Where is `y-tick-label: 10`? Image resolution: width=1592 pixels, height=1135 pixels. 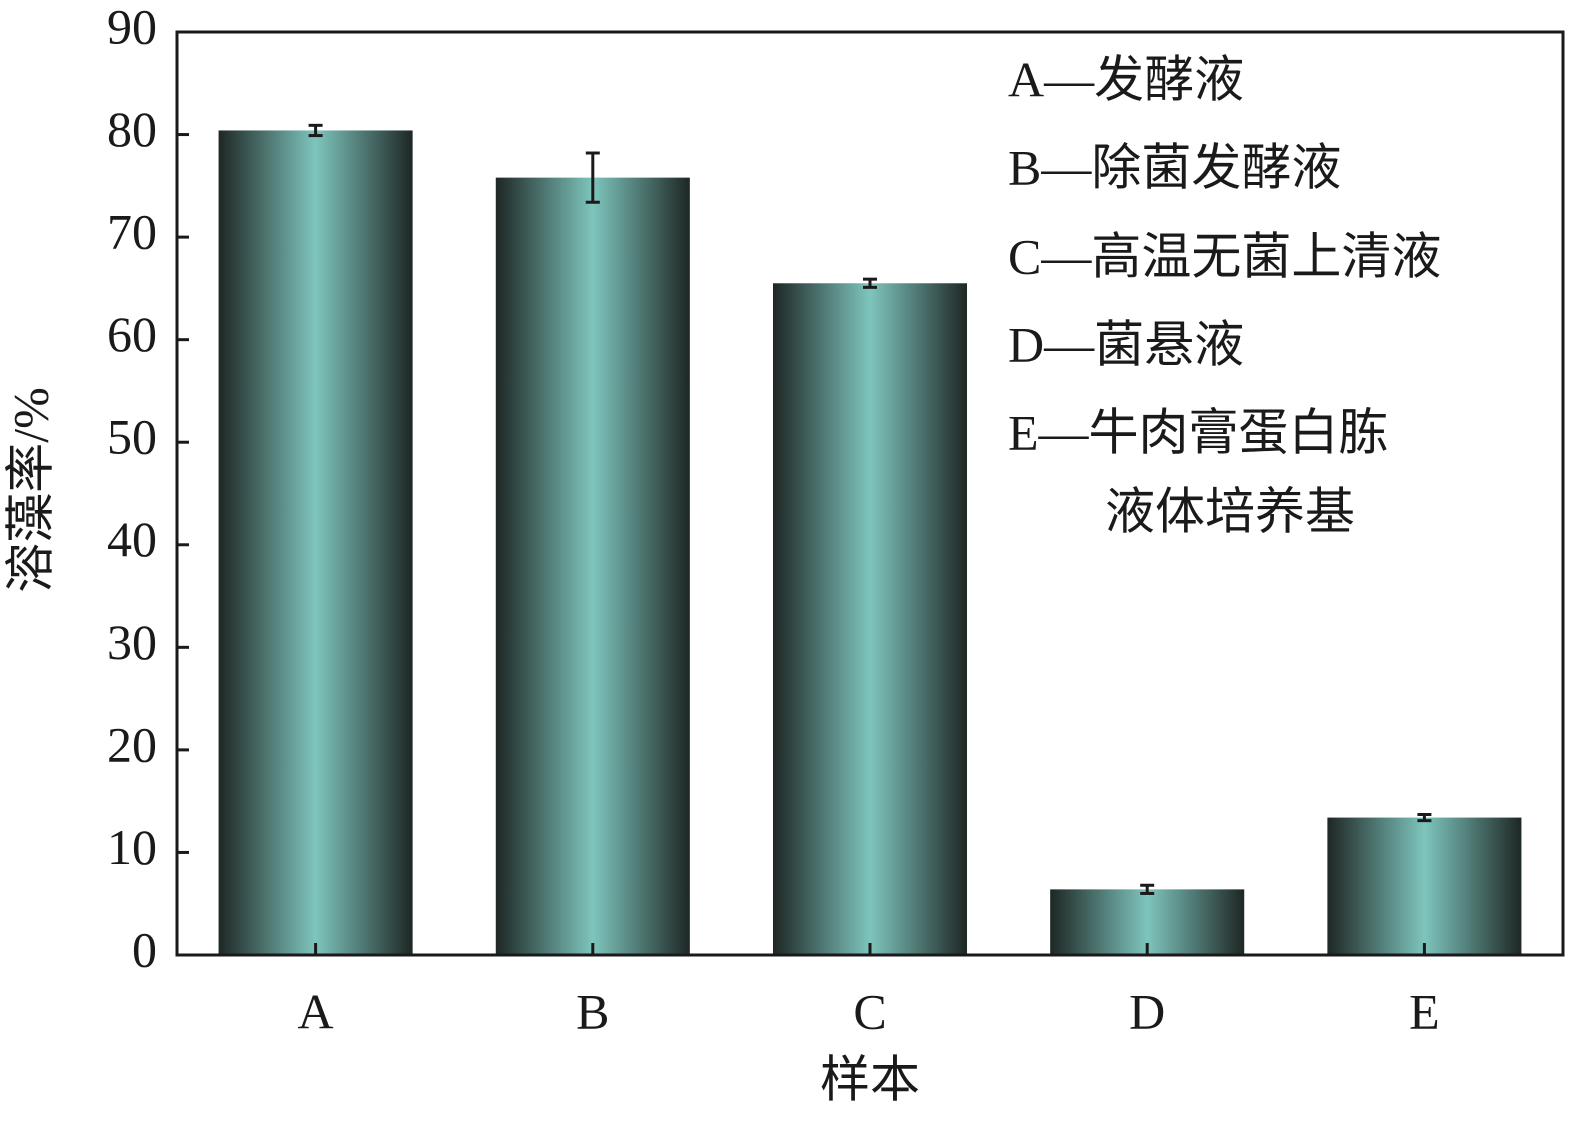
y-tick-label: 10 is located at coordinates (132, 847).